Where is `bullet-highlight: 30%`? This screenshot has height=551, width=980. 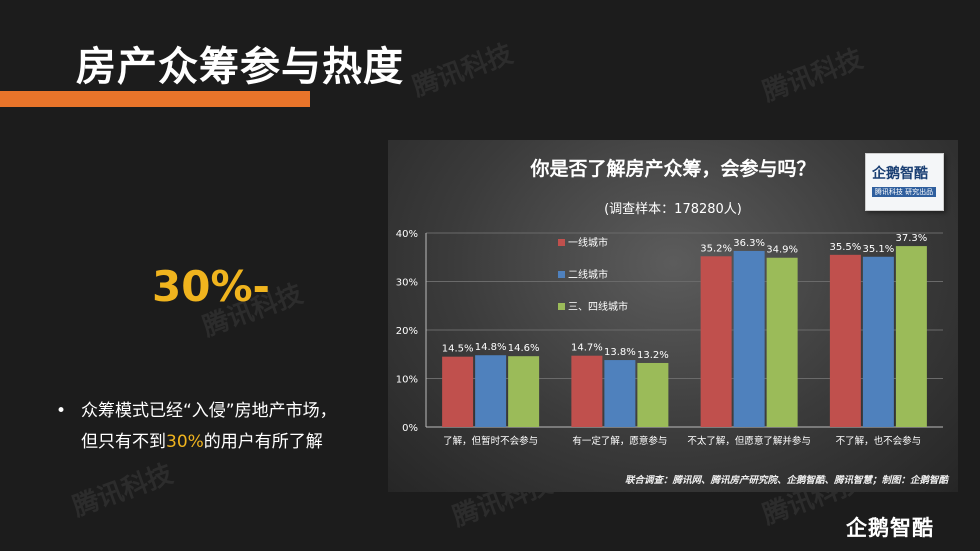 bullet-highlight: 30% is located at coordinates (185, 442).